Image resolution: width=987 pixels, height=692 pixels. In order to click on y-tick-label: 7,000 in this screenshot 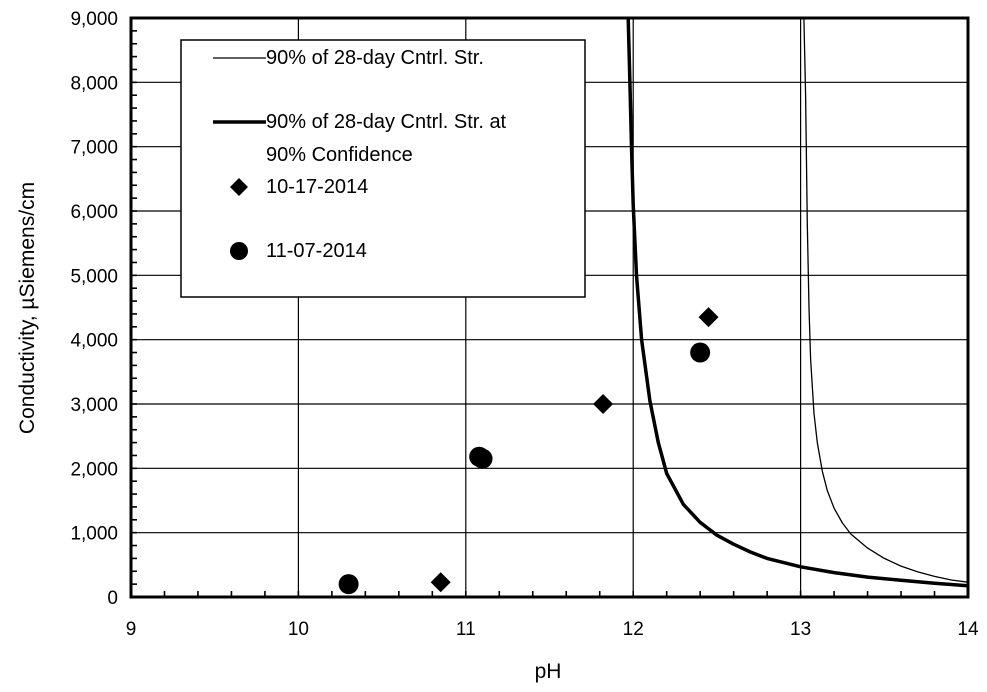, I will do `click(94, 148)`.